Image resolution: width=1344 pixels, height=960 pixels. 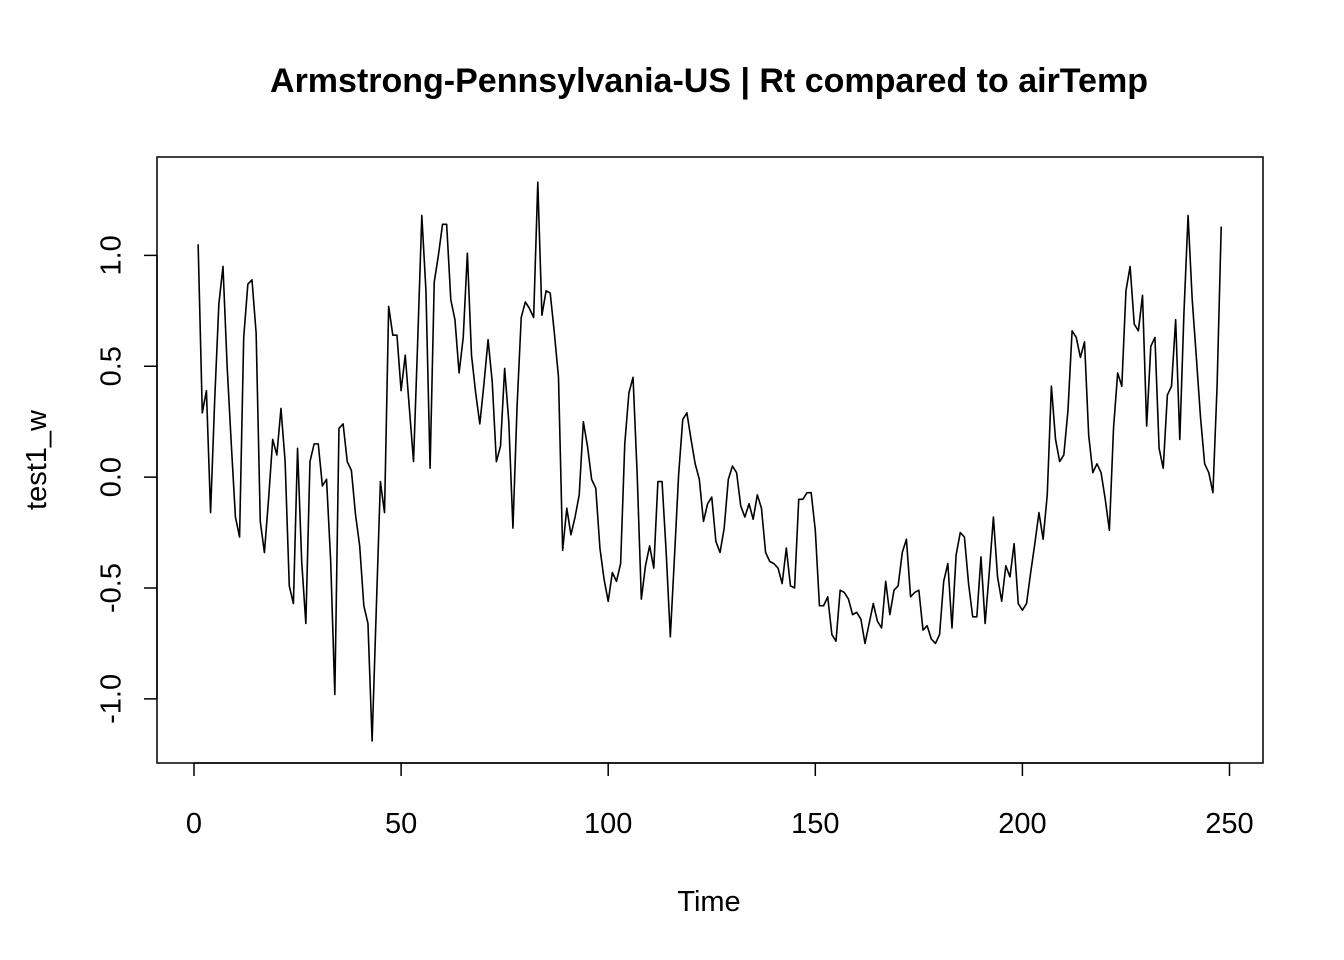 What do you see at coordinates (112, 699) in the screenshot?
I see `y-tick-label: -1.0` at bounding box center [112, 699].